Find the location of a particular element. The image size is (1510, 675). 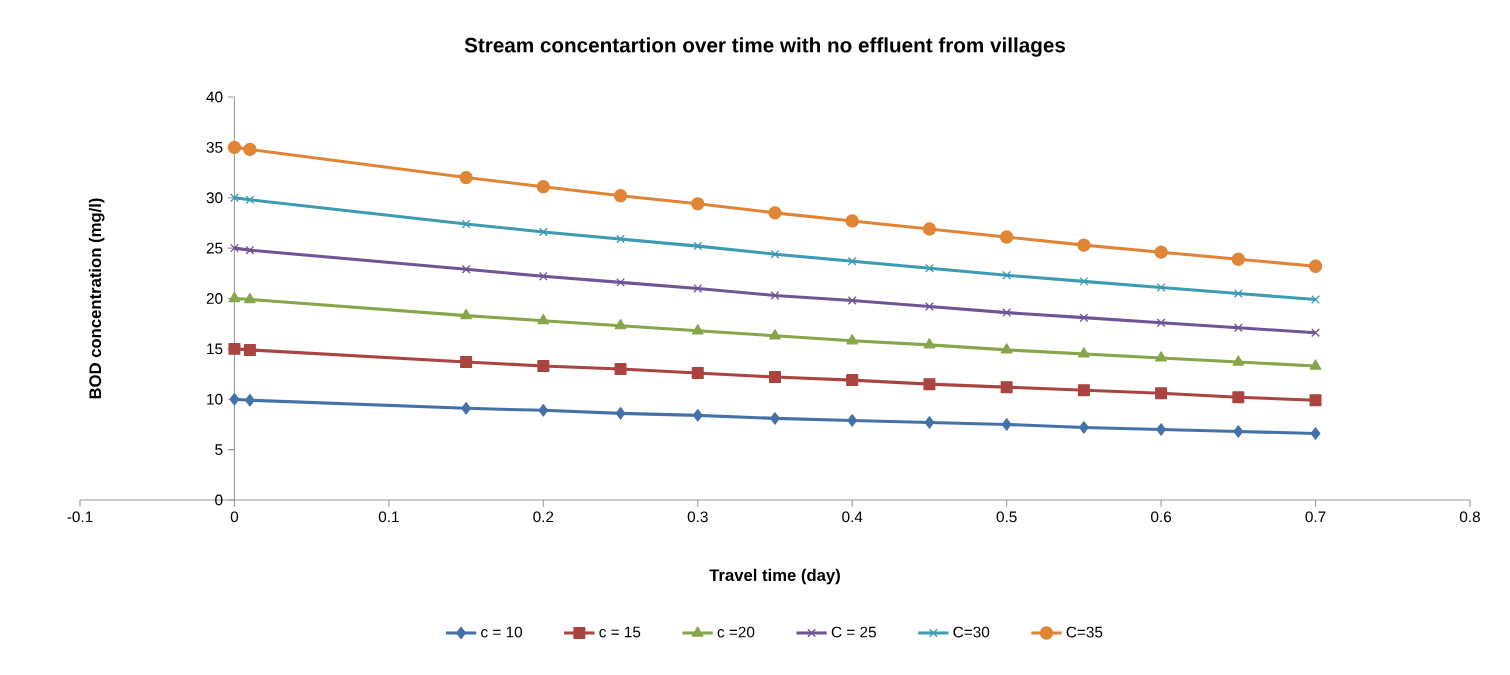

legend-label: C = 25 is located at coordinates (853, 632).